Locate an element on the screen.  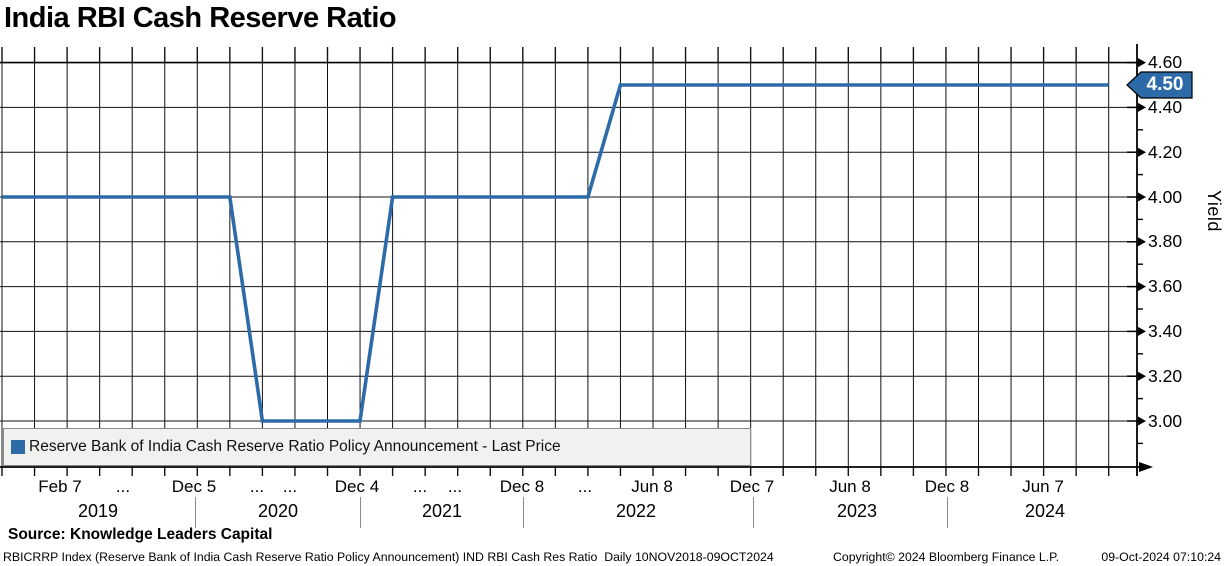
last-price-tag is located at coordinates (1159, 85).